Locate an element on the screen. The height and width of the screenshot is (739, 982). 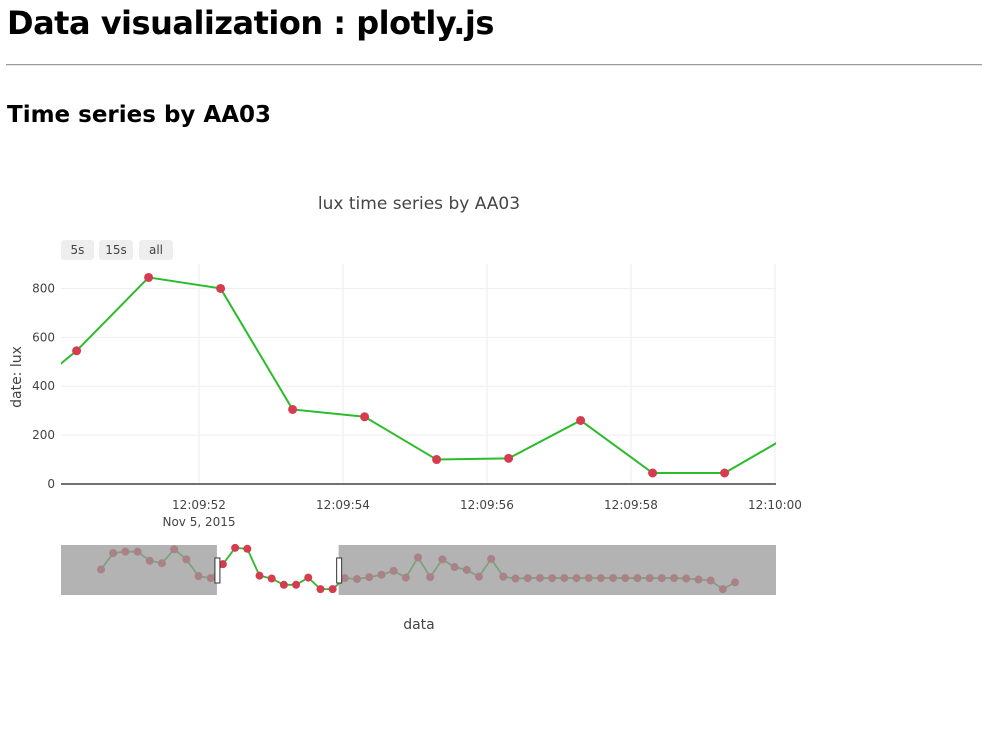
y-tick-label: 400 is located at coordinates (43, 386).